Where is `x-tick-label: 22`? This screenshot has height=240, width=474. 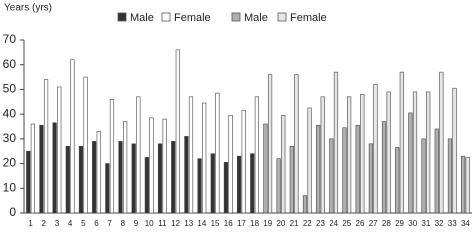 x-tick-label: 22 is located at coordinates (307, 223).